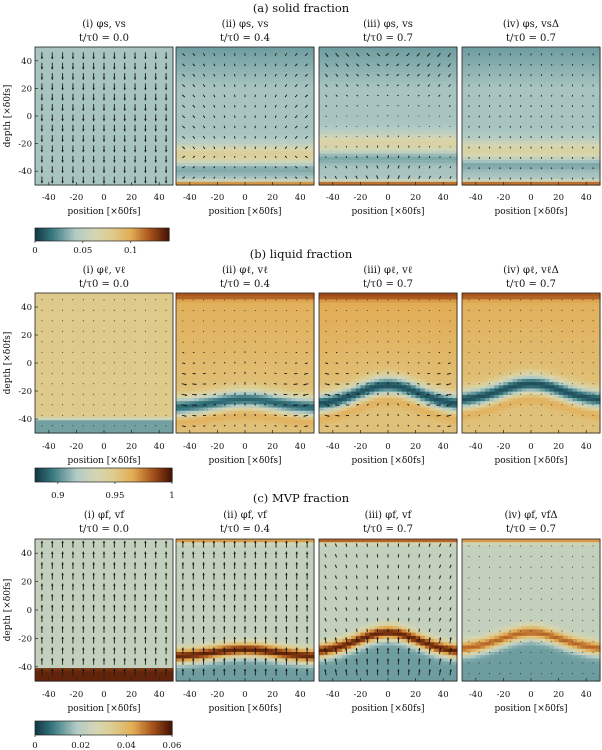  I want to click on x-tick-label: -20, so click(77, 198).